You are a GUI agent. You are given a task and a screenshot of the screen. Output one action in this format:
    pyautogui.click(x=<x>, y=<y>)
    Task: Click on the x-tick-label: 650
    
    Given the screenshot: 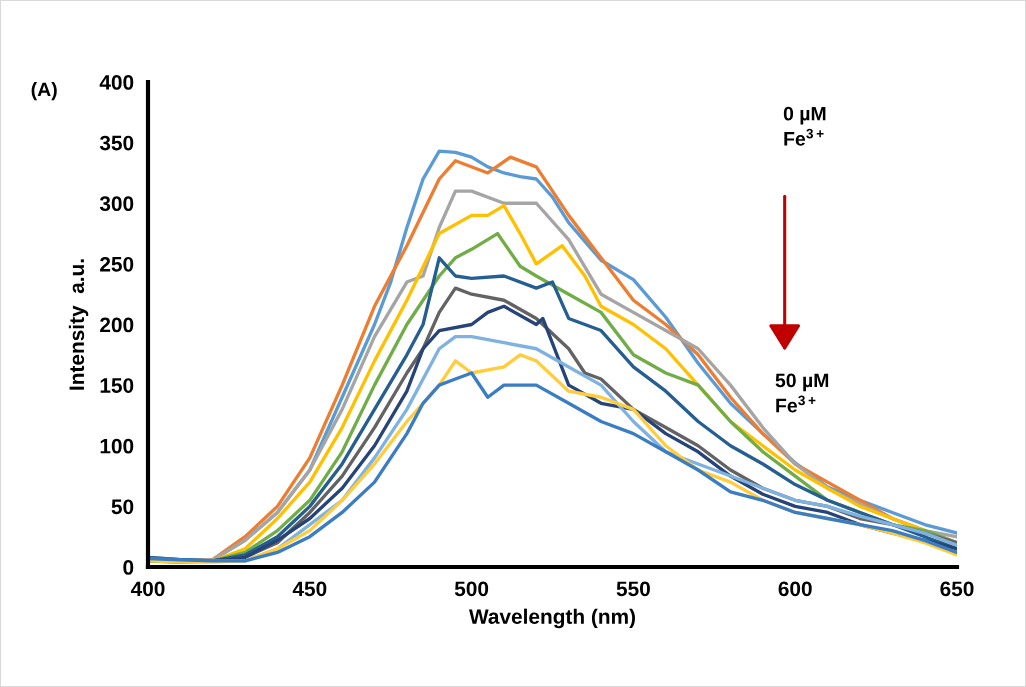 What is the action you would take?
    pyautogui.click(x=957, y=589)
    